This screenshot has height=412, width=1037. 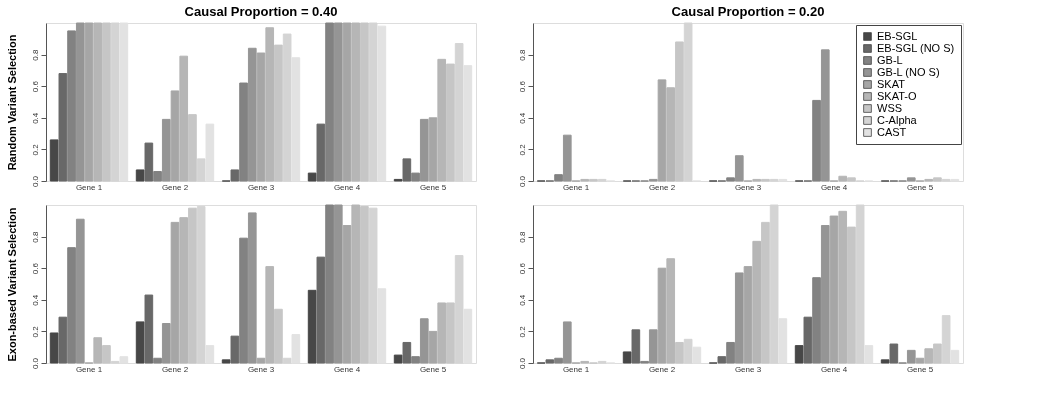 What do you see at coordinates (897, 35) in the screenshot?
I see `legend-label: EB-SGL` at bounding box center [897, 35].